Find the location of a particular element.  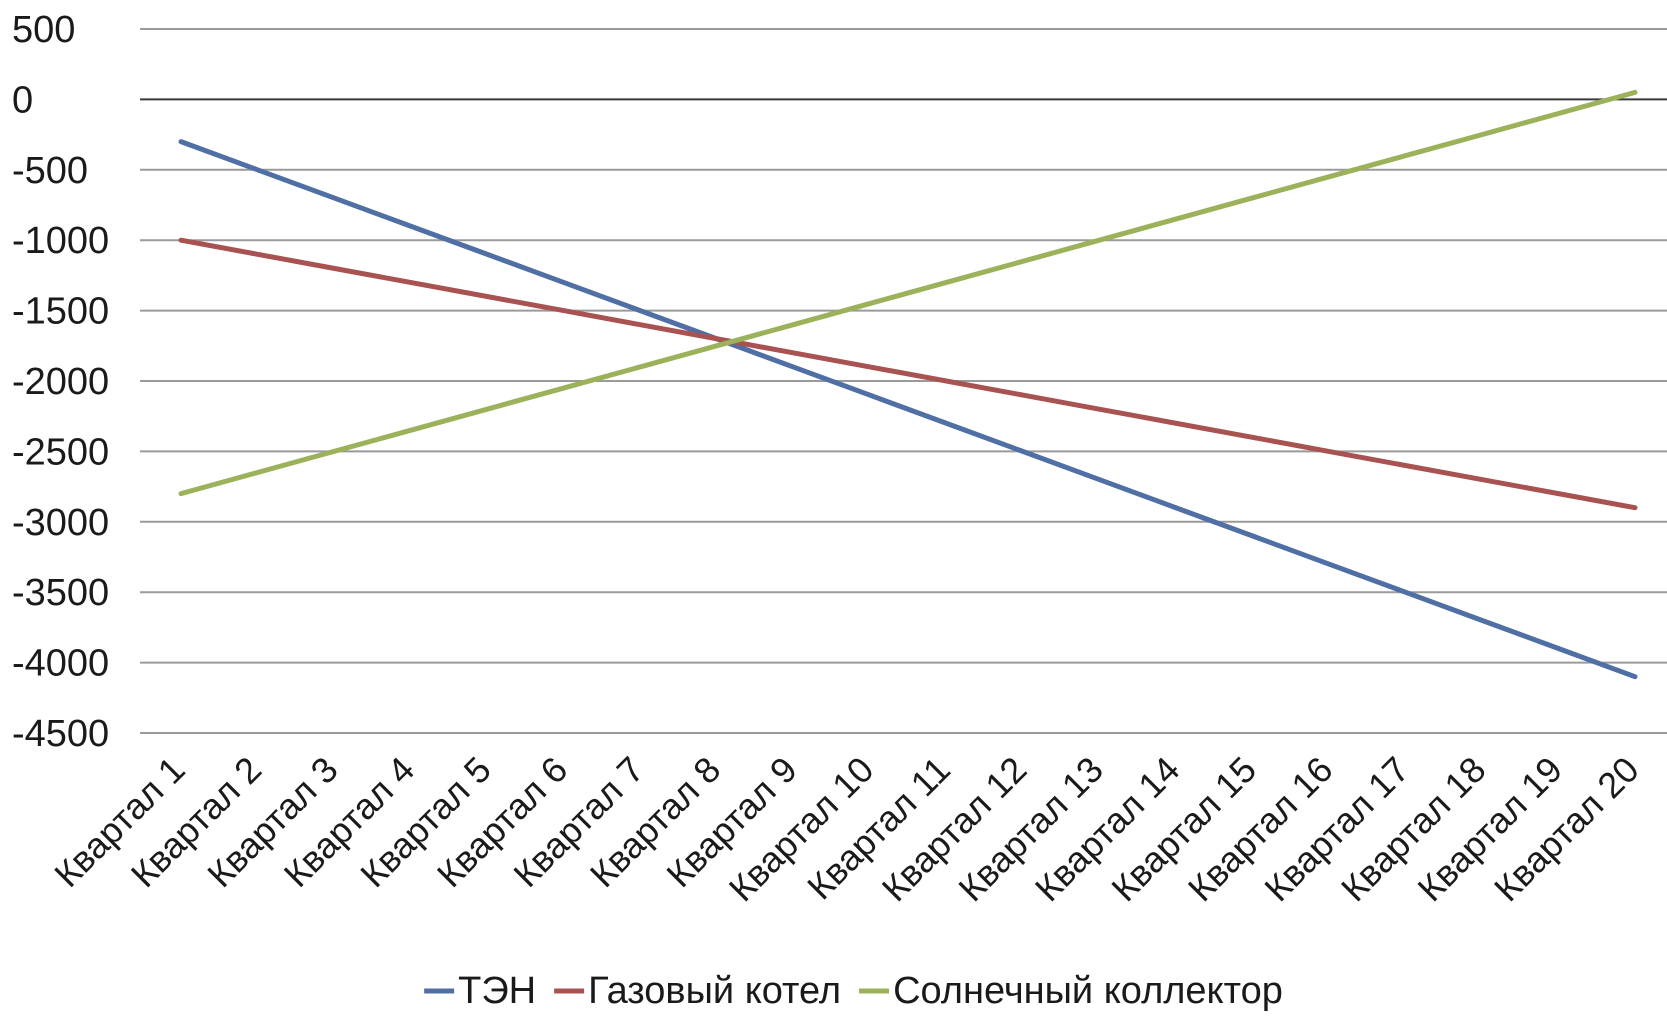

y-tick-label: -4000 is located at coordinates (60, 664).